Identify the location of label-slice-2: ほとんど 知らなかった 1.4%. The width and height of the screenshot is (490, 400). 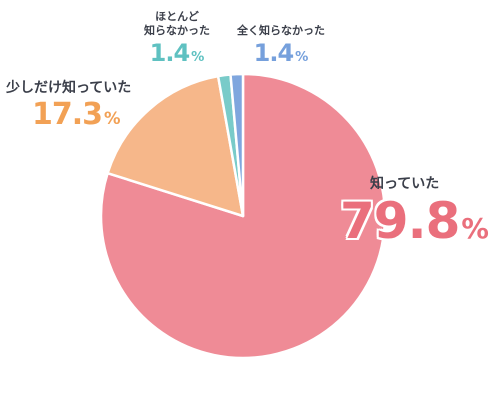
(177, 37).